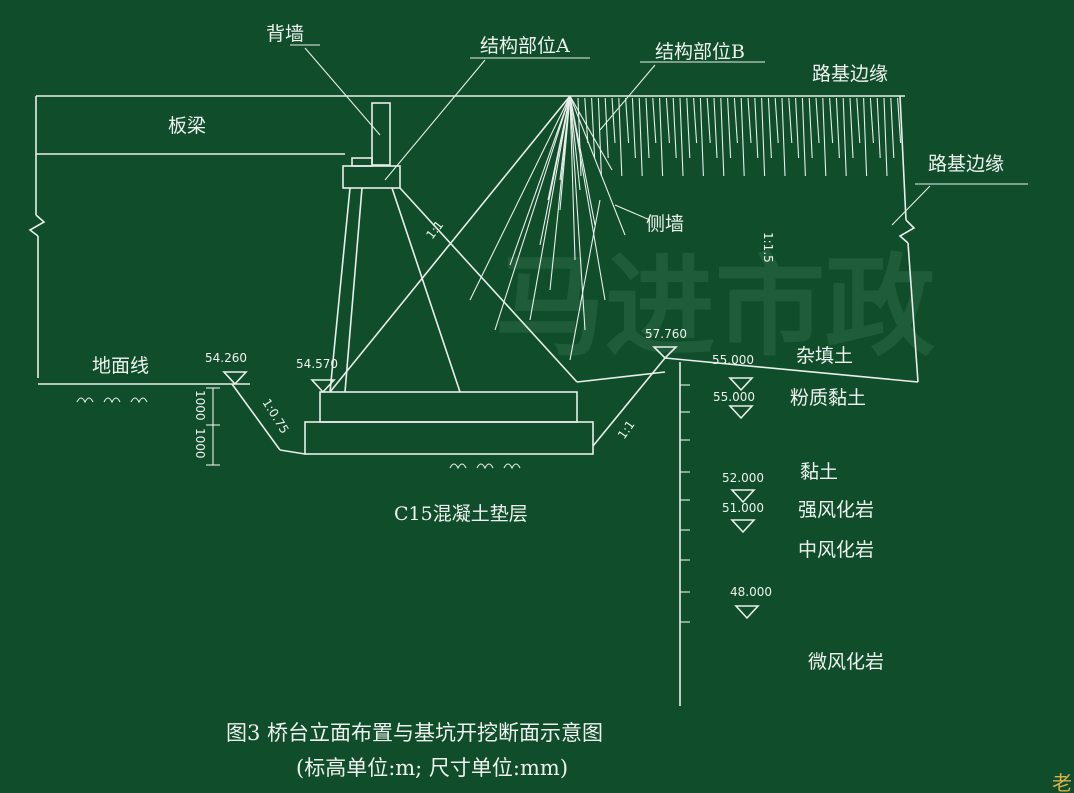 The image size is (1074, 793). I want to click on back-wall, so click(371, 134).